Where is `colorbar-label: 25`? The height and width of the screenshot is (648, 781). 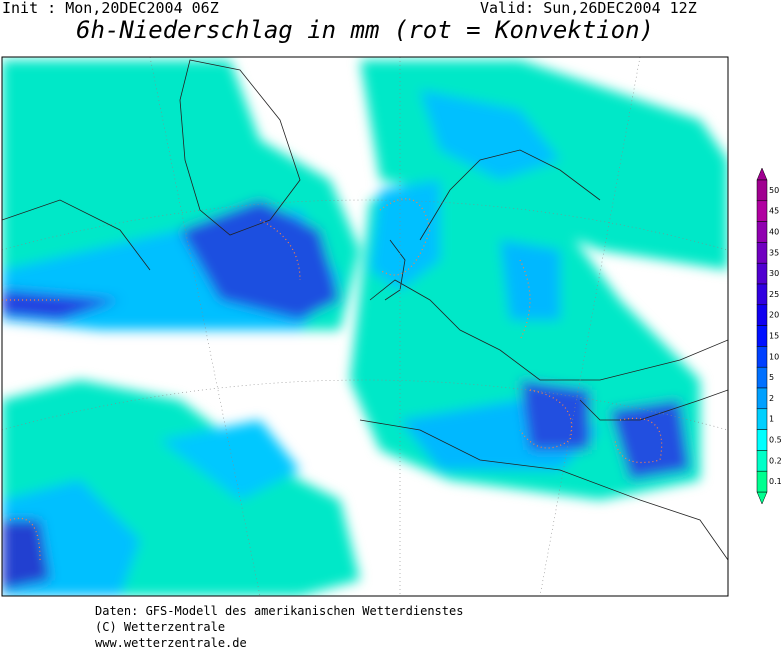 colorbar-label: 25 is located at coordinates (774, 294).